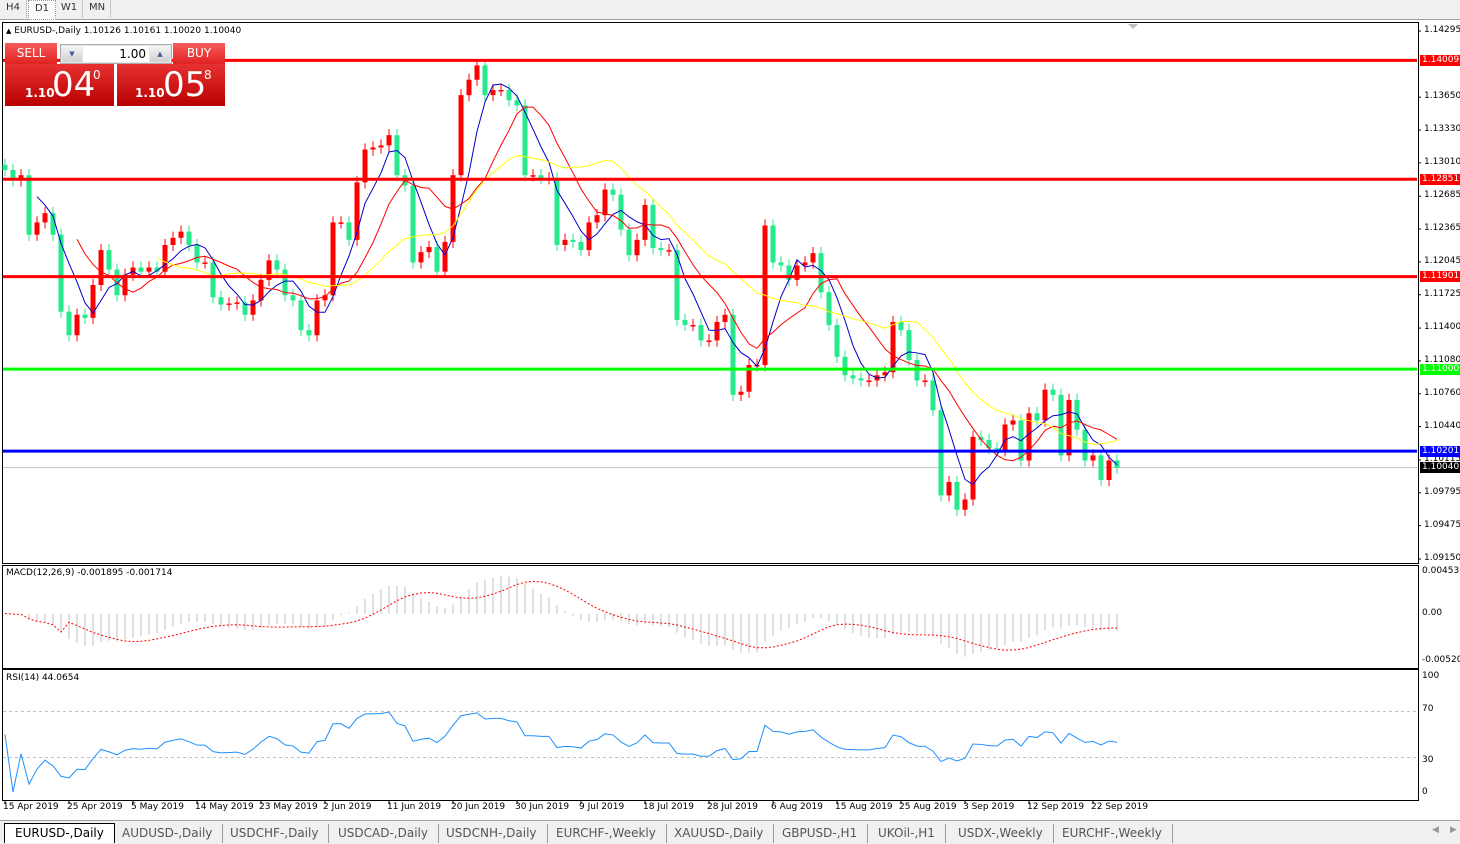 The height and width of the screenshot is (844, 1460). Describe the element at coordinates (1442, 228) in the screenshot. I see `price-axis-tick: 1.12365` at that location.